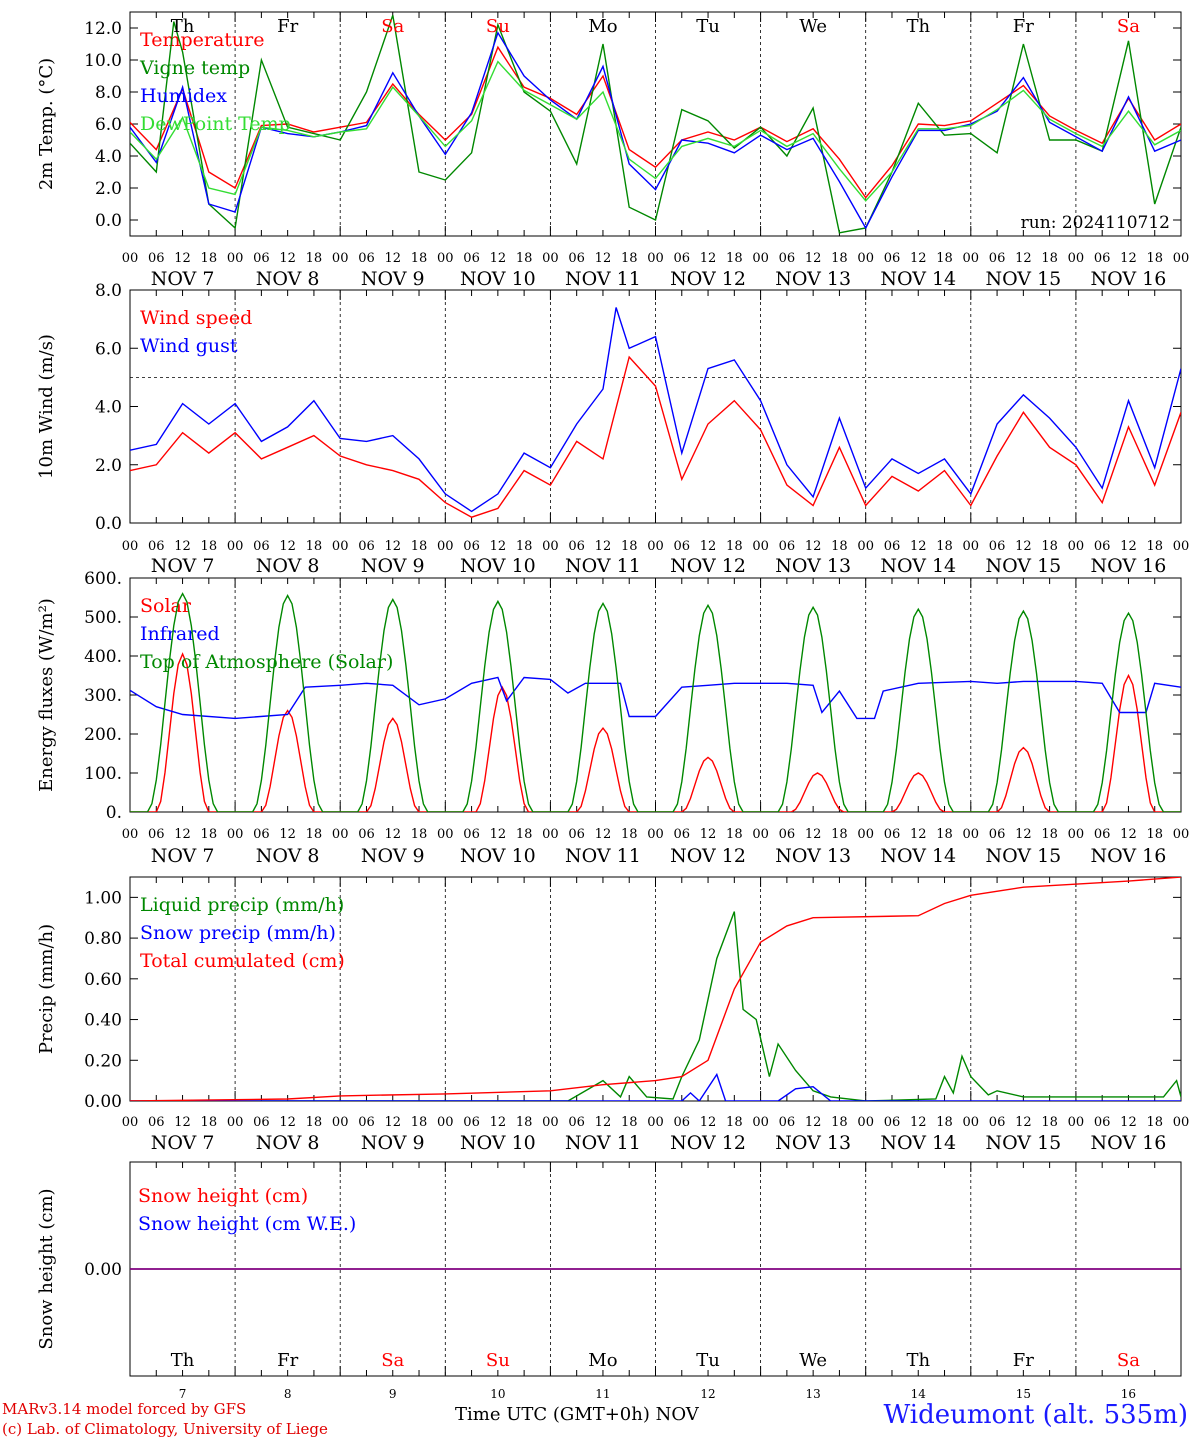 The height and width of the screenshot is (1440, 1194). What do you see at coordinates (103, 1021) in the screenshot?
I see `y-tick-label: 0.40` at bounding box center [103, 1021].